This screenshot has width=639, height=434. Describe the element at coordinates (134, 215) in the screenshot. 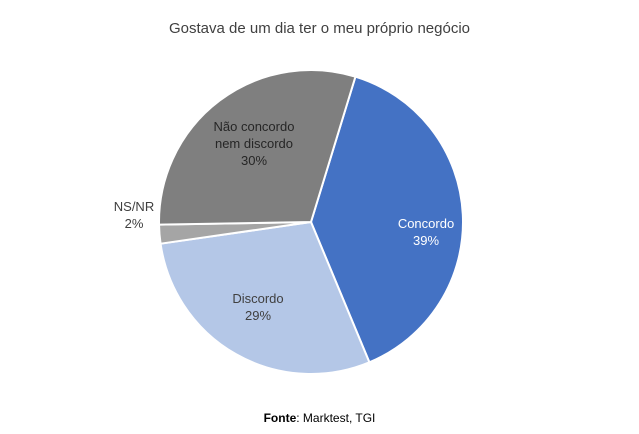

I see `data-label-ns-nr: NS/NR 2%` at that location.